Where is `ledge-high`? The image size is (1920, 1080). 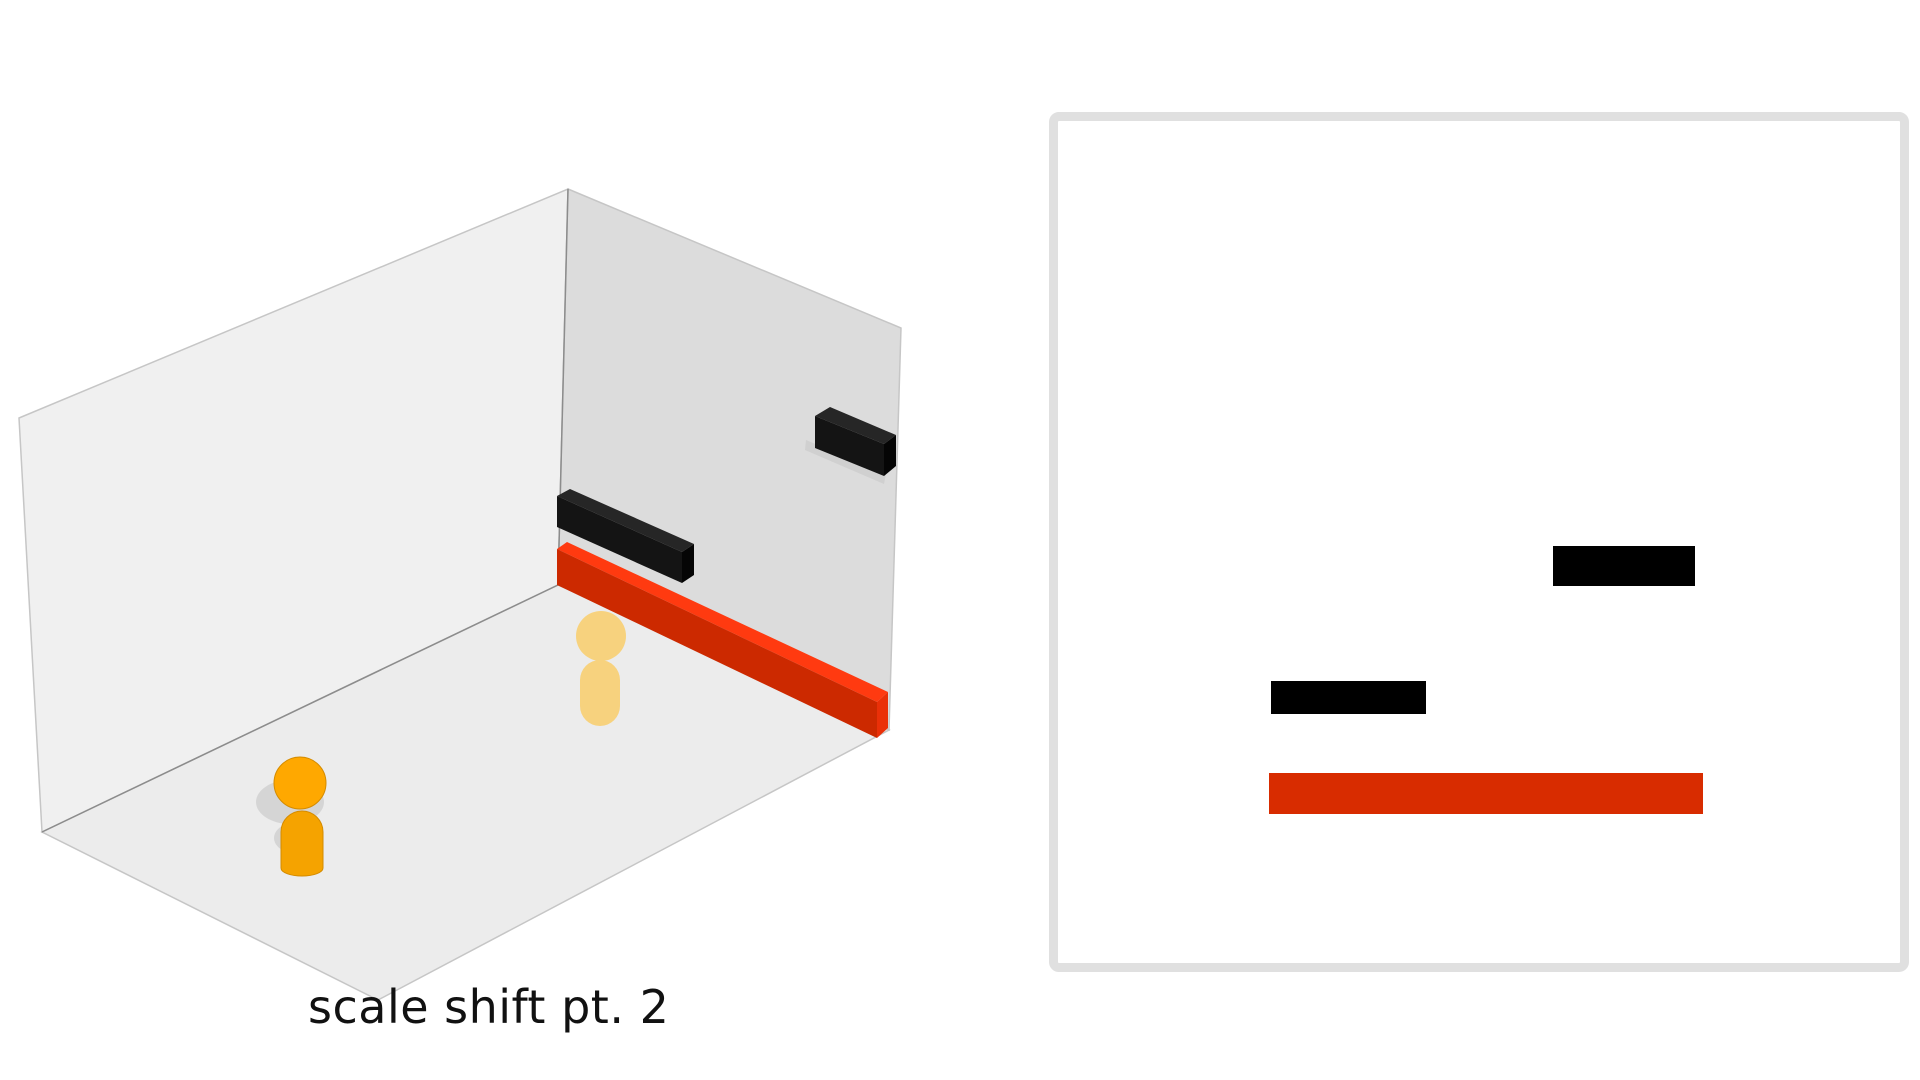
ledge-high is located at coordinates (855, 441).